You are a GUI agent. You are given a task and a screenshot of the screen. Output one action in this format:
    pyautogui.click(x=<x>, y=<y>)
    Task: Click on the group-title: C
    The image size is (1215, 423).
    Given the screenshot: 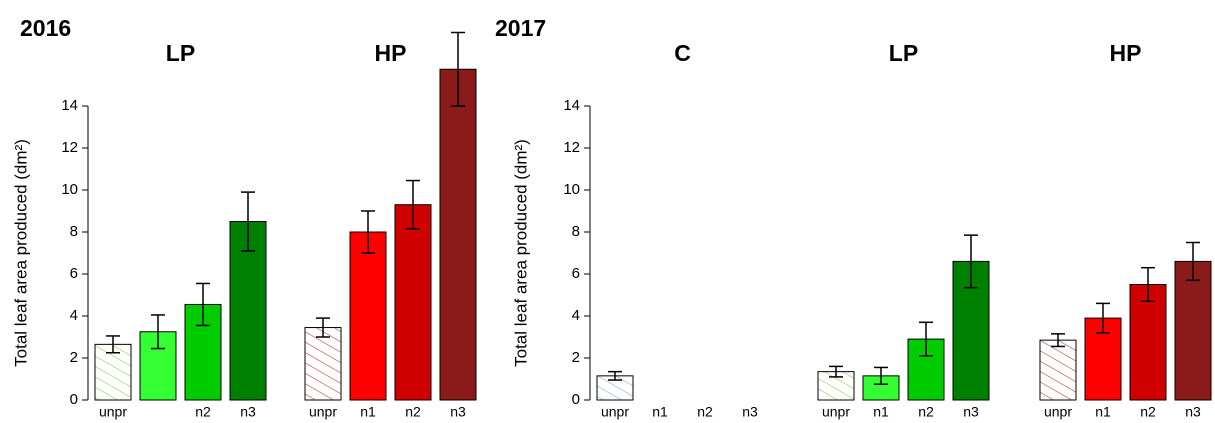 What is the action you would take?
    pyautogui.click(x=682, y=53)
    